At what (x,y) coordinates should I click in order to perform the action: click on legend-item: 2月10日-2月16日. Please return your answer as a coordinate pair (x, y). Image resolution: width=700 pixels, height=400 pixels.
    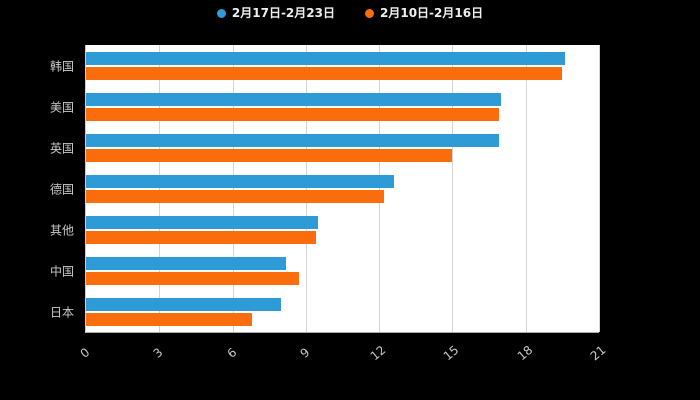
    Looking at the image, I should click on (424, 13).